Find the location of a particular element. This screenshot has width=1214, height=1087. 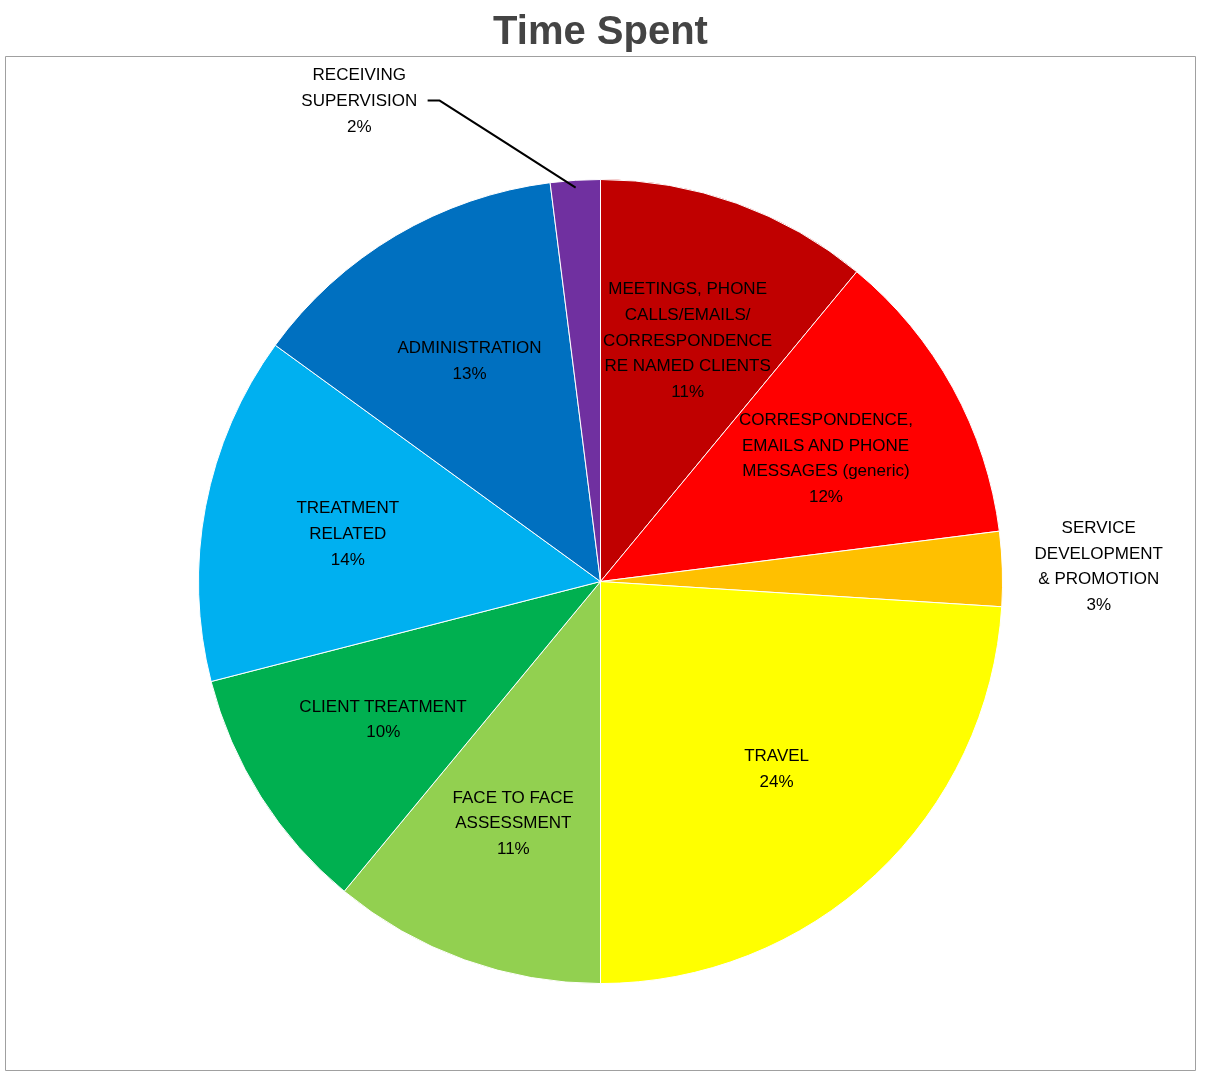

slice-label: CORRESPONDENCE, EMAILS AND PHONE MESSAGES (generic) is located at coordinates (826, 445).